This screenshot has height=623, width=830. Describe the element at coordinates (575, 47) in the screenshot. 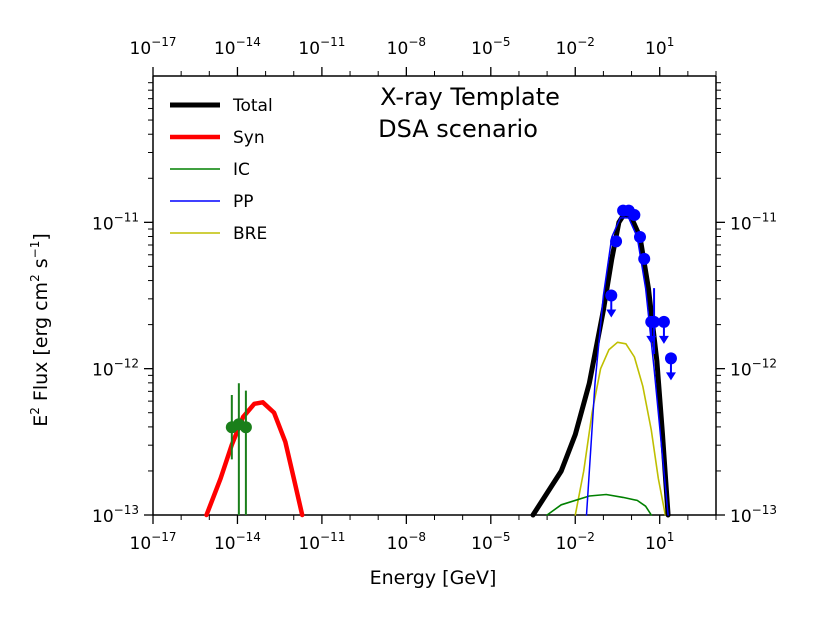

I see `x-tick-label-top: 10⁻²` at that location.